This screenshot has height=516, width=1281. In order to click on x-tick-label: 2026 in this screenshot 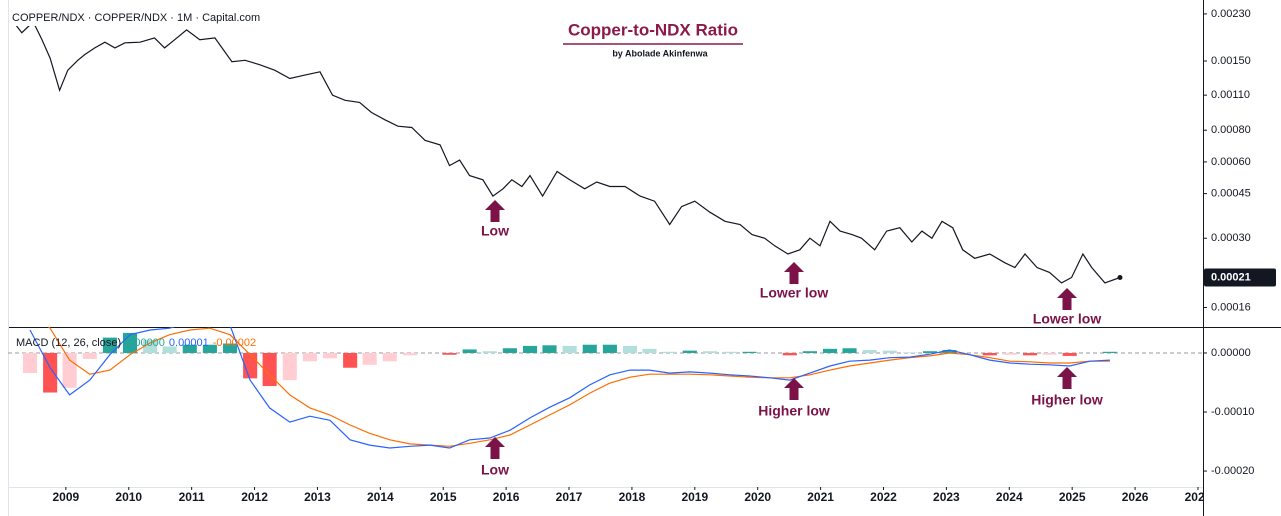, I will do `click(1135, 497)`.